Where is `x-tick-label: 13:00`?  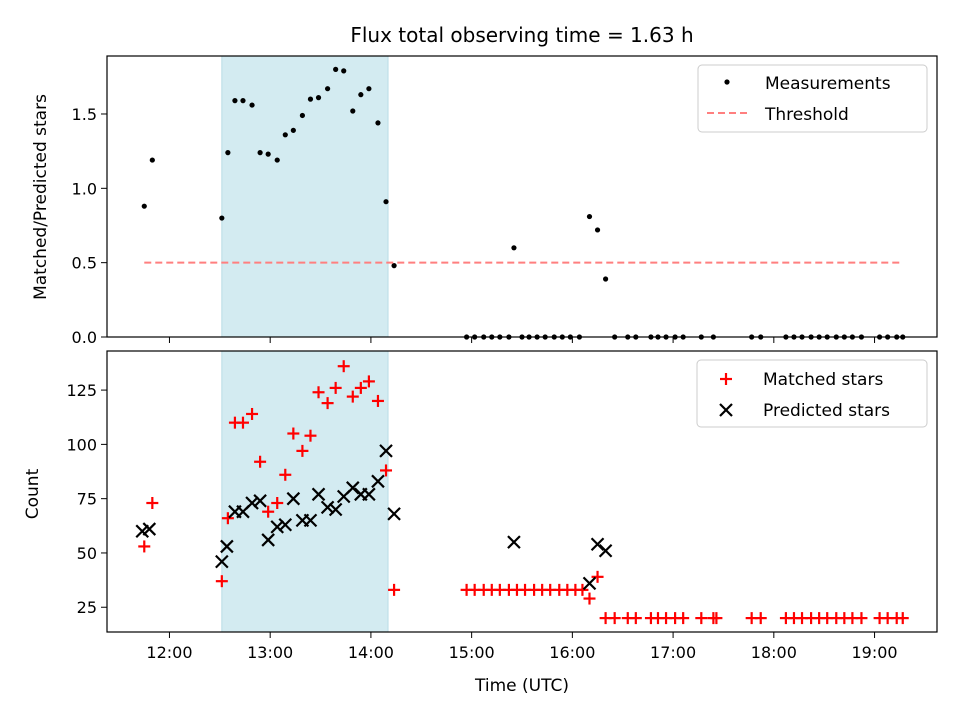 x-tick-label: 13:00 is located at coordinates (270, 652).